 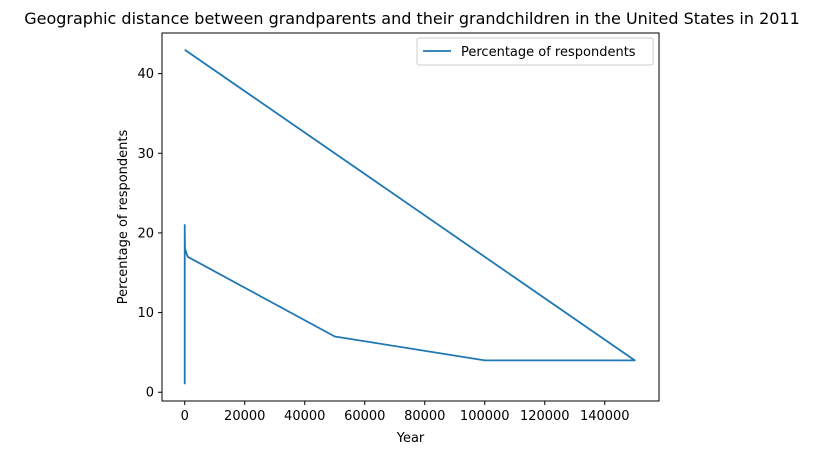 I want to click on legend-box, so click(x=535, y=51).